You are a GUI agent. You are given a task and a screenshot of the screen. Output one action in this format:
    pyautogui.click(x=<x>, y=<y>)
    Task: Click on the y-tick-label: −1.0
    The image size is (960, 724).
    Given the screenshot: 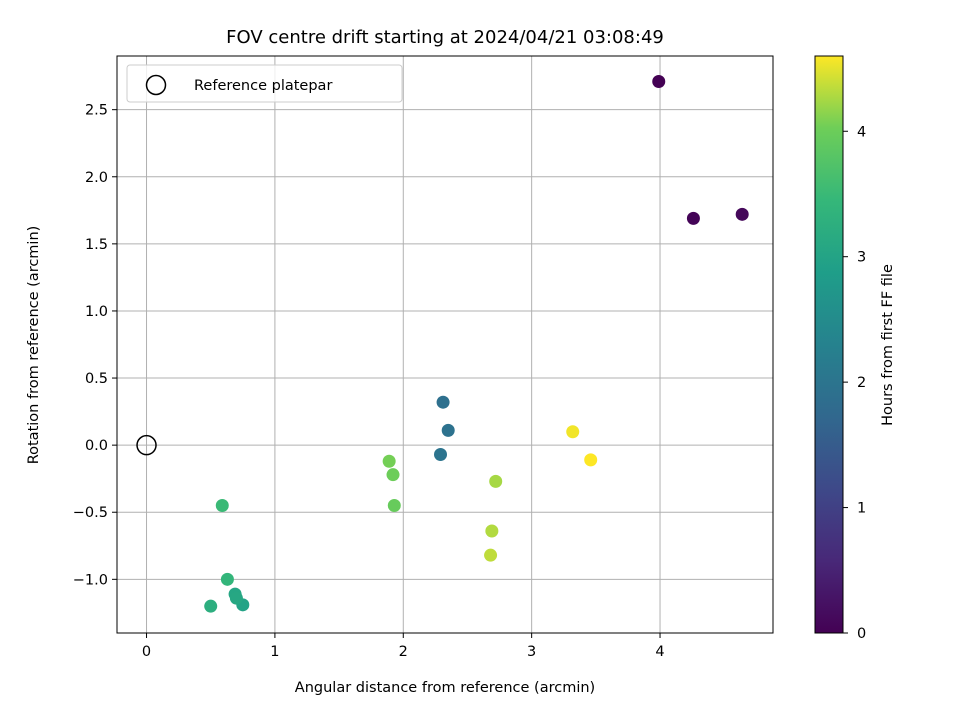 What is the action you would take?
    pyautogui.click(x=90, y=580)
    